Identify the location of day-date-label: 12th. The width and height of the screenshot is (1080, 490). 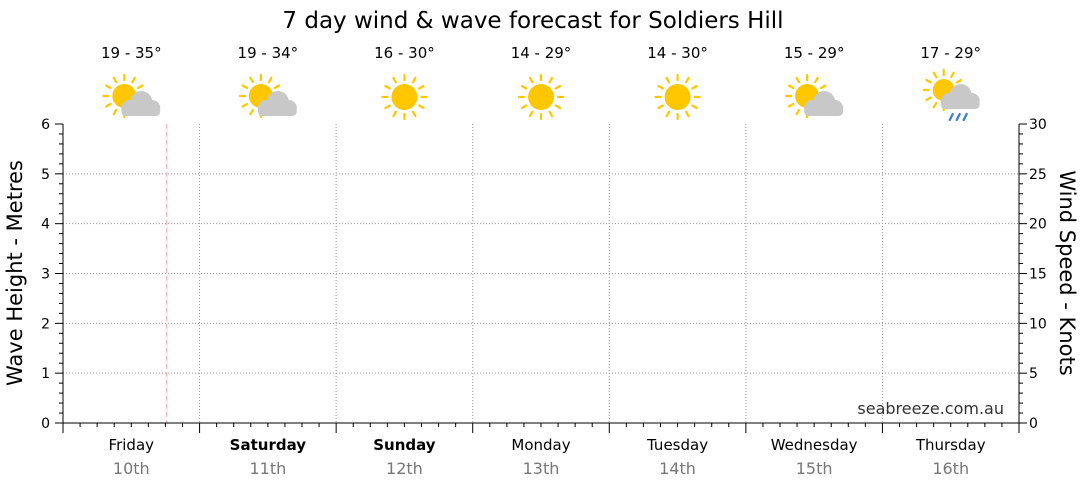
(404, 468).